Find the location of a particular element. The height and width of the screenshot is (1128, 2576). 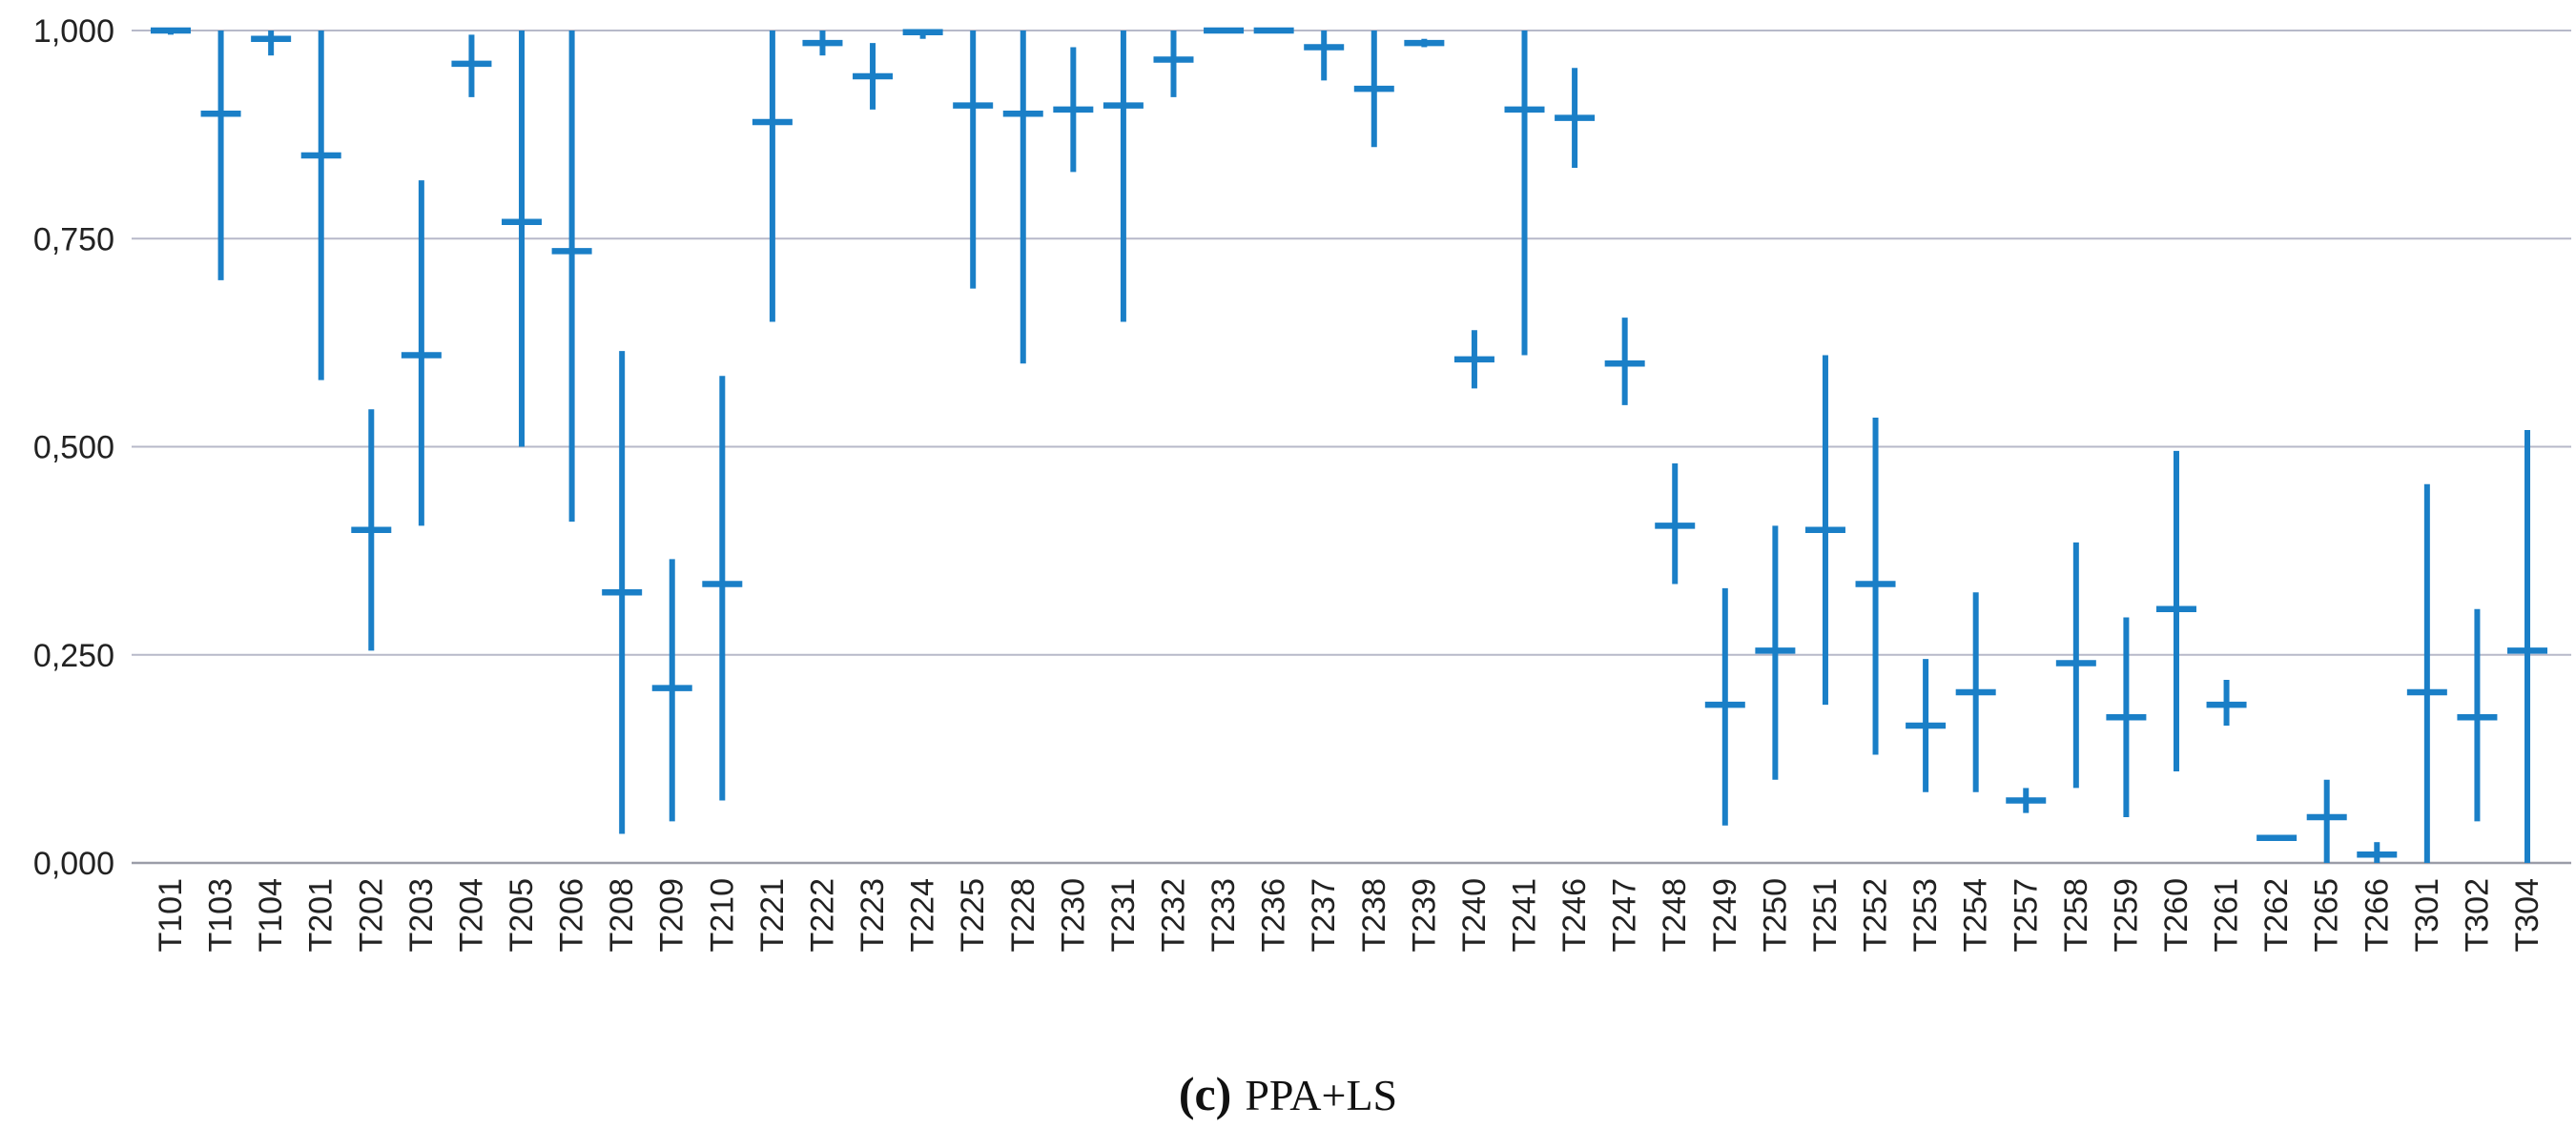

x-tick-label: T221 is located at coordinates (772, 915).